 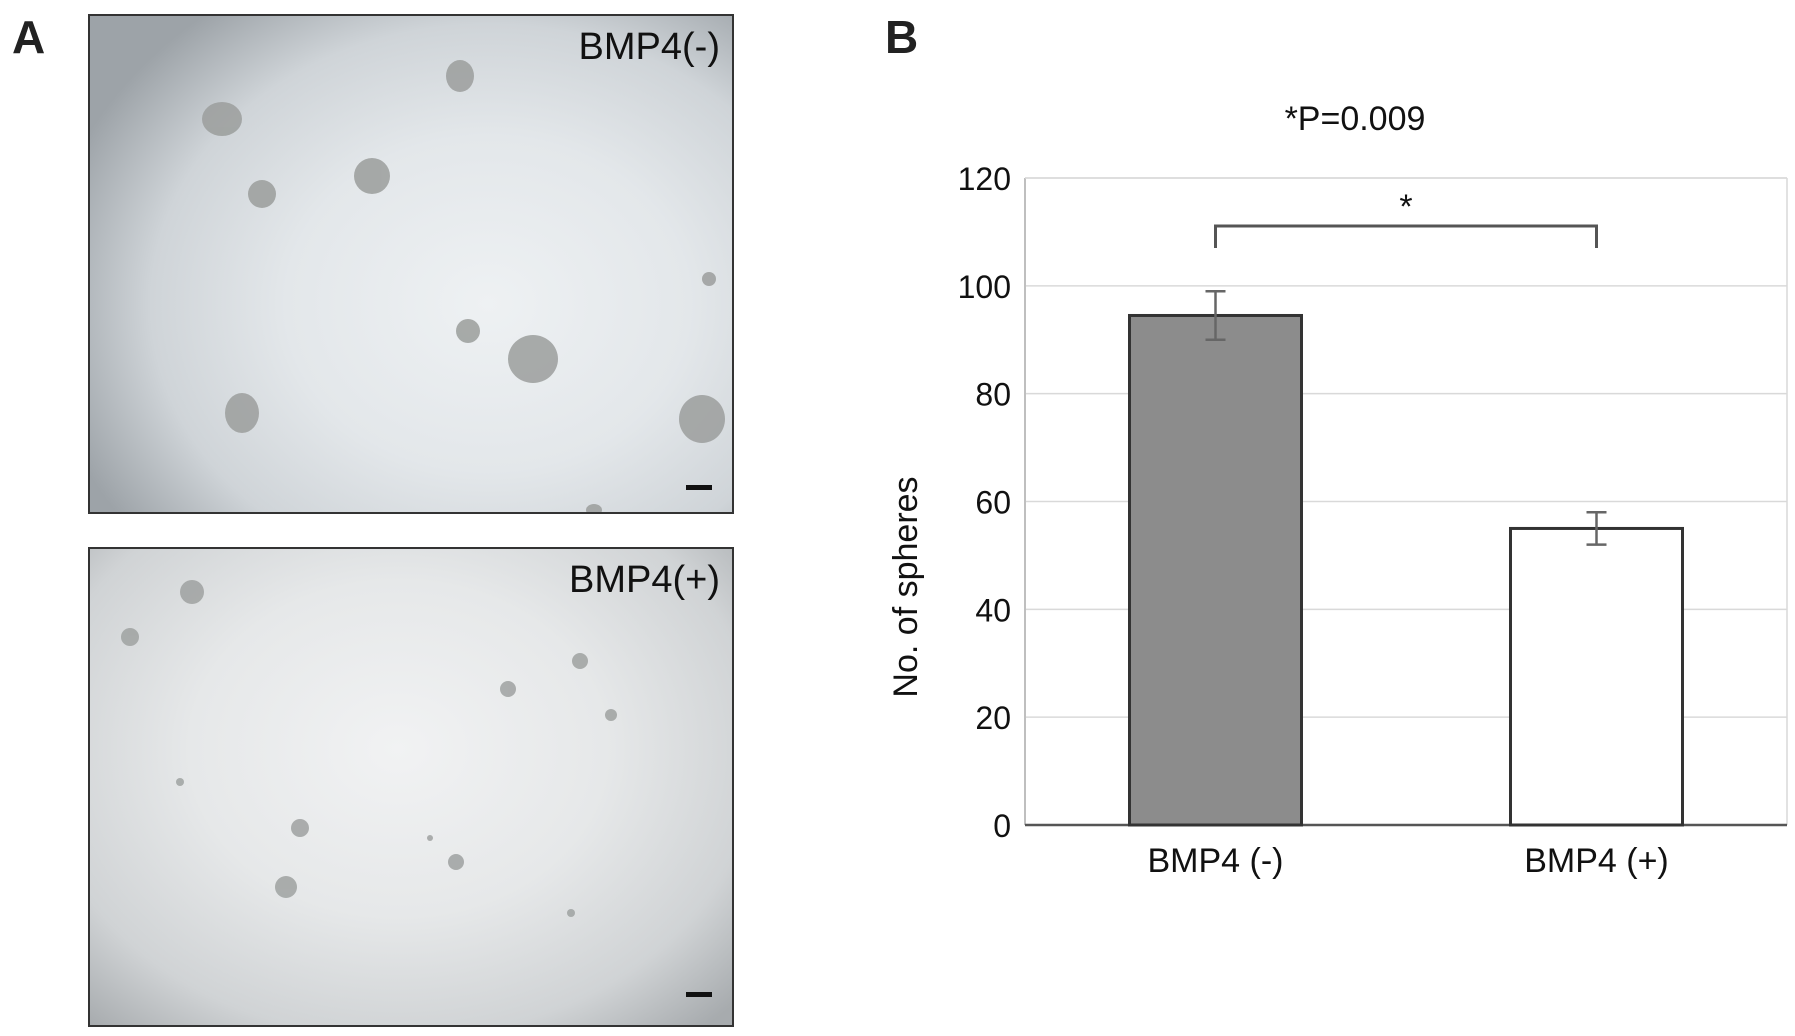 I want to click on sphere-cells-top, so click(x=463, y=286).